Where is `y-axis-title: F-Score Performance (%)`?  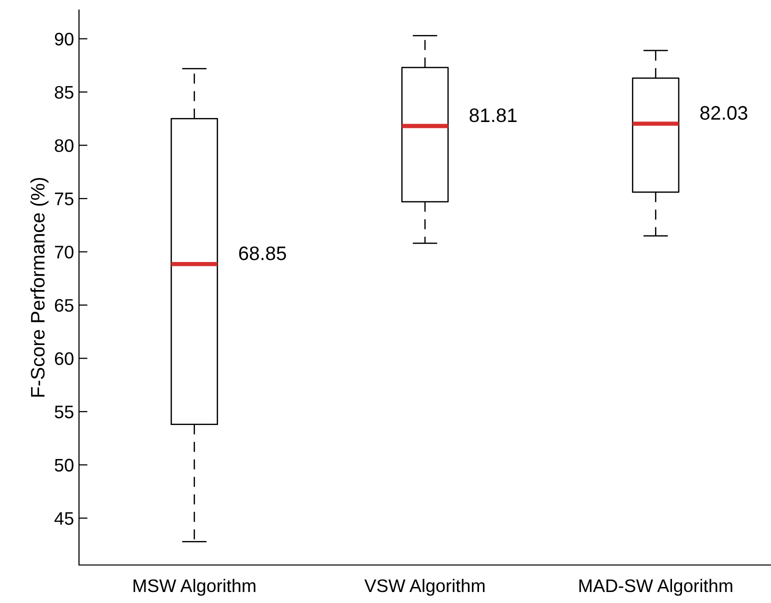 y-axis-title: F-Score Performance (%) is located at coordinates (39, 287).